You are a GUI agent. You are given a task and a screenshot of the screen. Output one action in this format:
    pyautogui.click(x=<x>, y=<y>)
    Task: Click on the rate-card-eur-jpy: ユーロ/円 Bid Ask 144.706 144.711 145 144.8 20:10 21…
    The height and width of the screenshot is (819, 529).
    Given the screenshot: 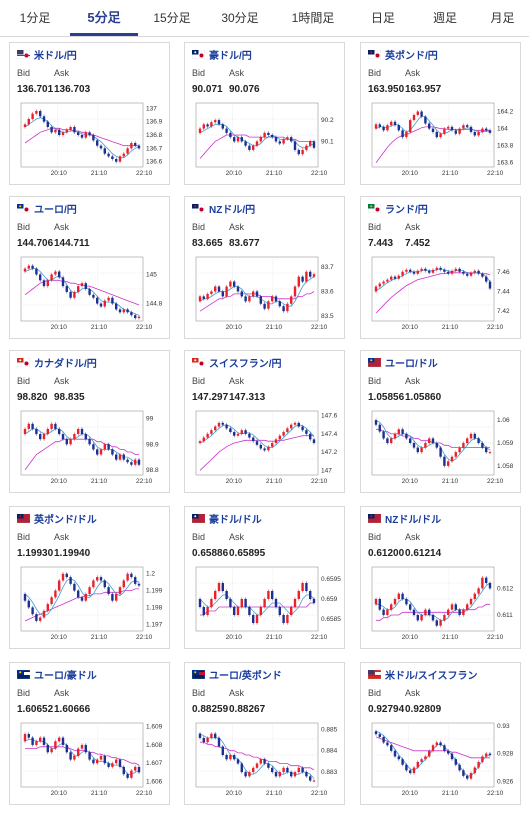 What is the action you would take?
    pyautogui.click(x=89, y=267)
    